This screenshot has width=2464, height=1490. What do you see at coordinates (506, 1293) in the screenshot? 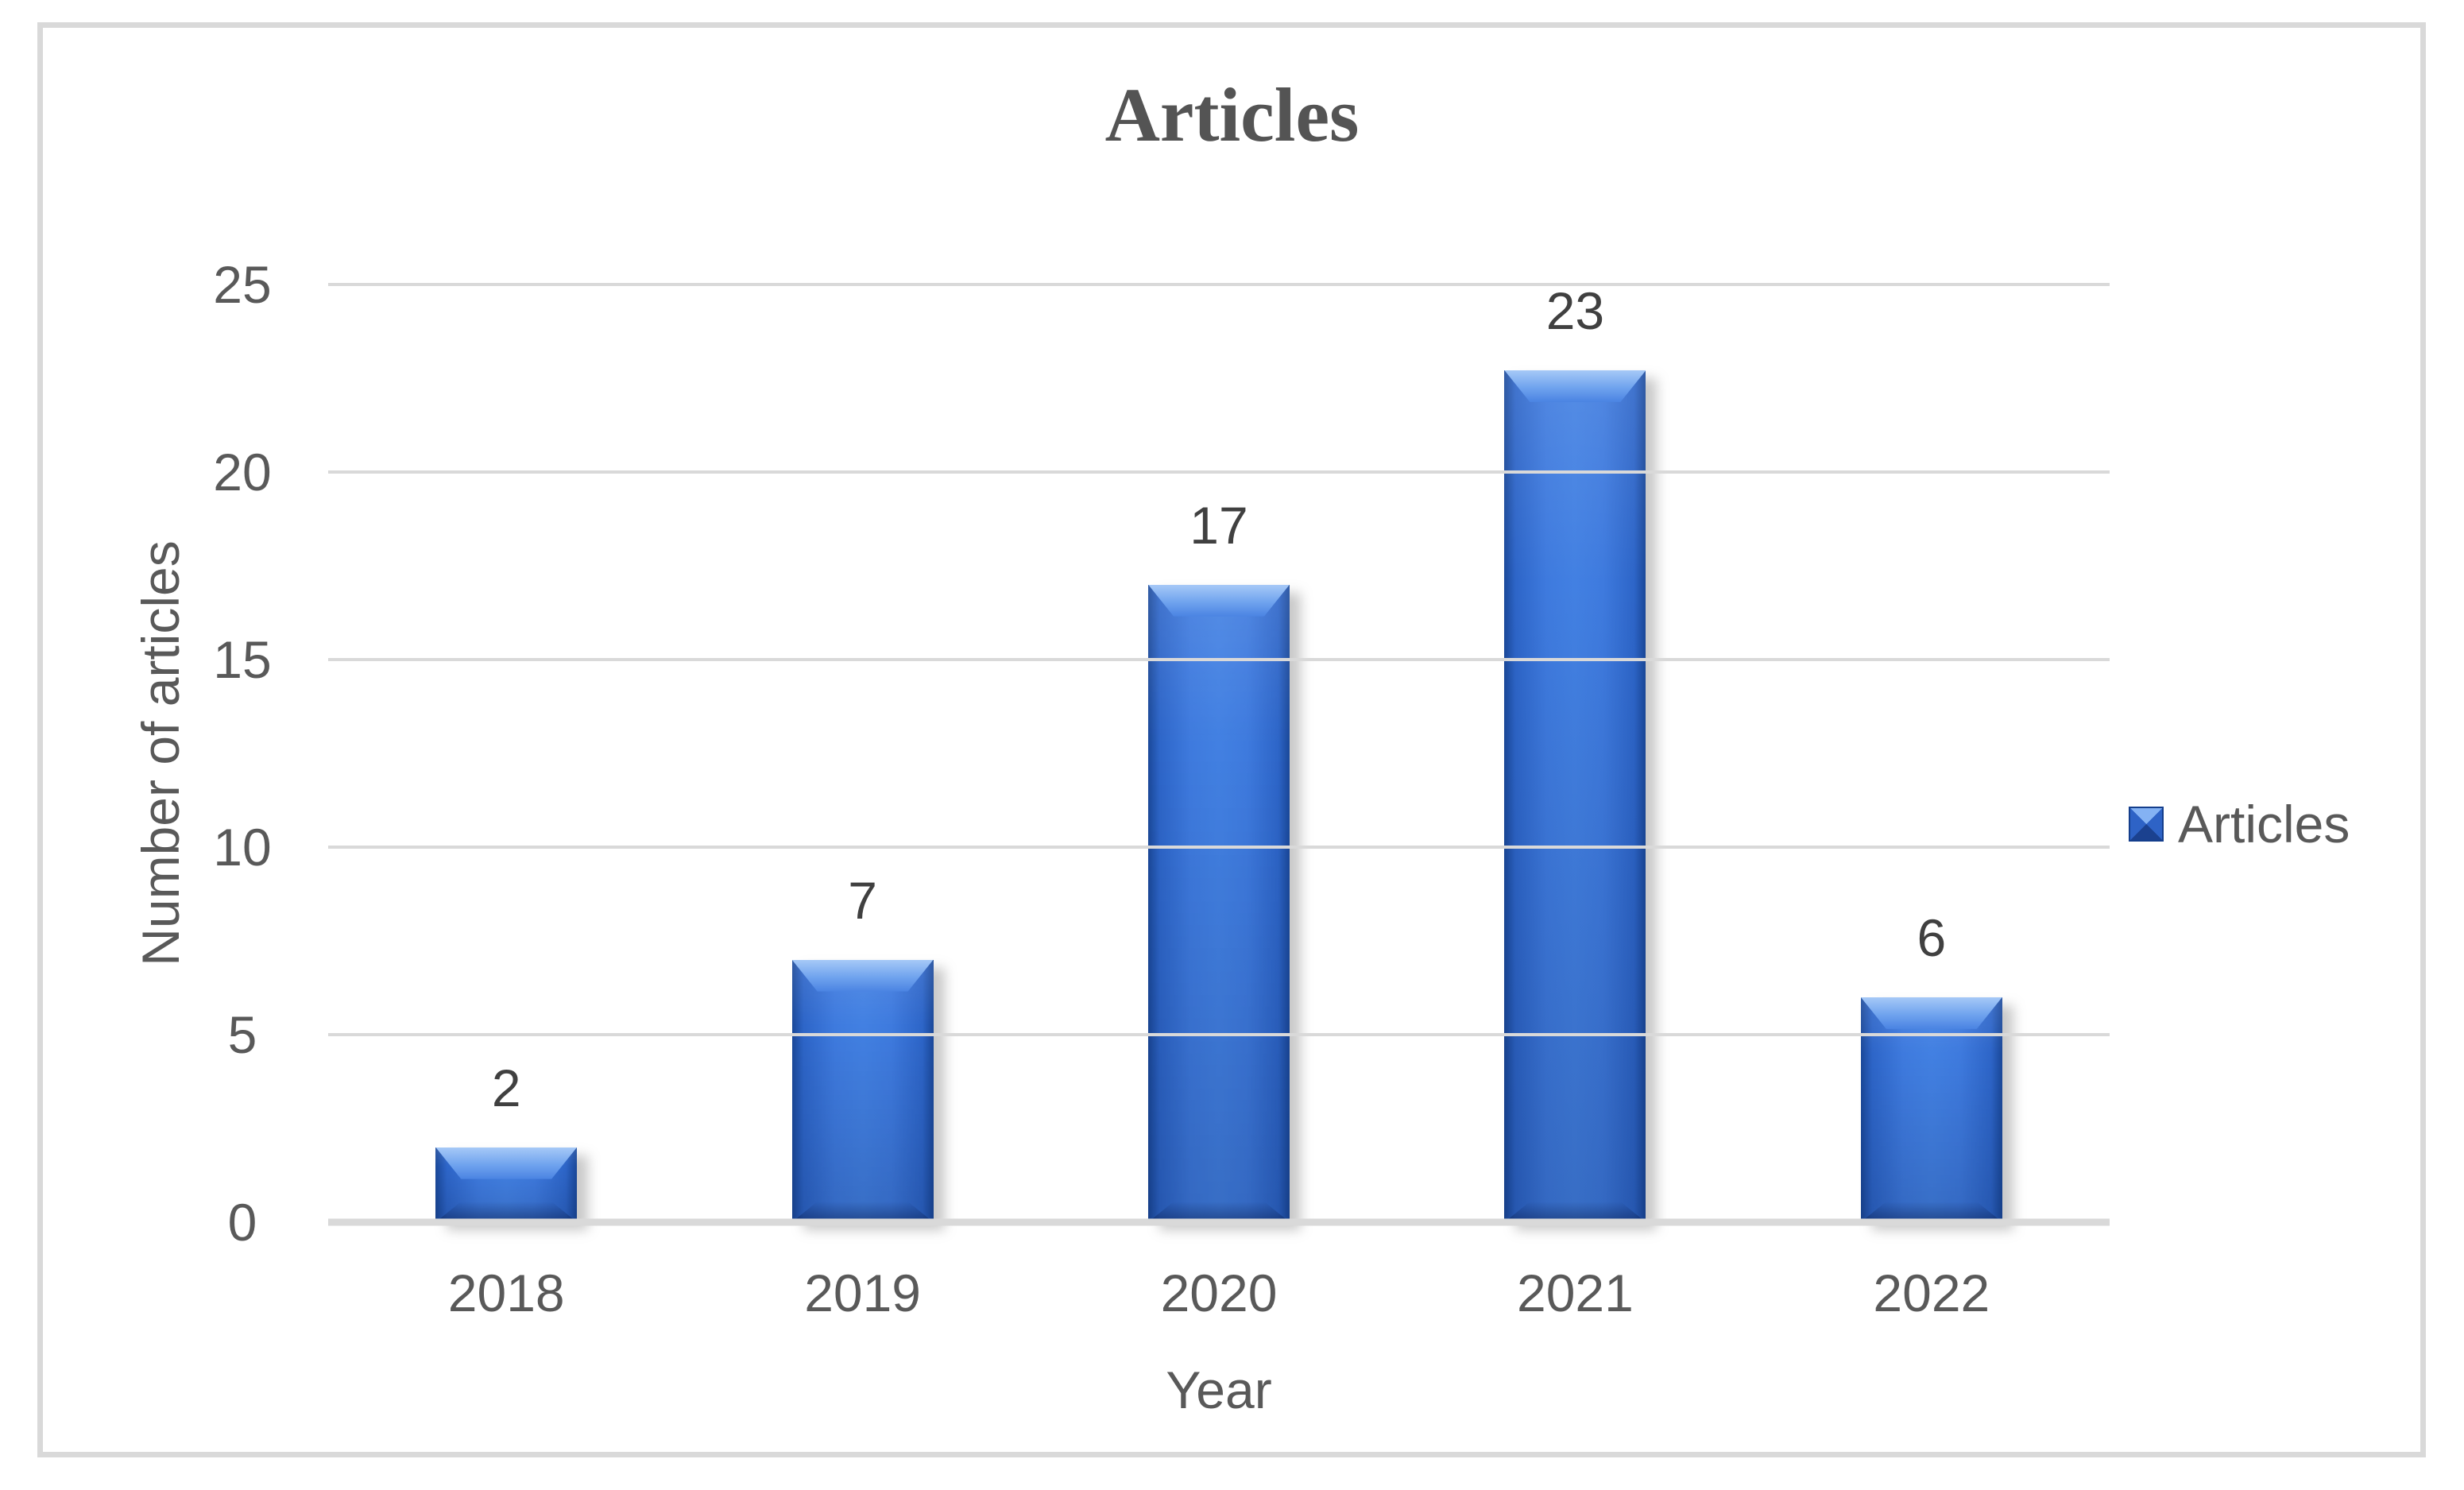
I see `x-tick-label: 2018` at bounding box center [506, 1293].